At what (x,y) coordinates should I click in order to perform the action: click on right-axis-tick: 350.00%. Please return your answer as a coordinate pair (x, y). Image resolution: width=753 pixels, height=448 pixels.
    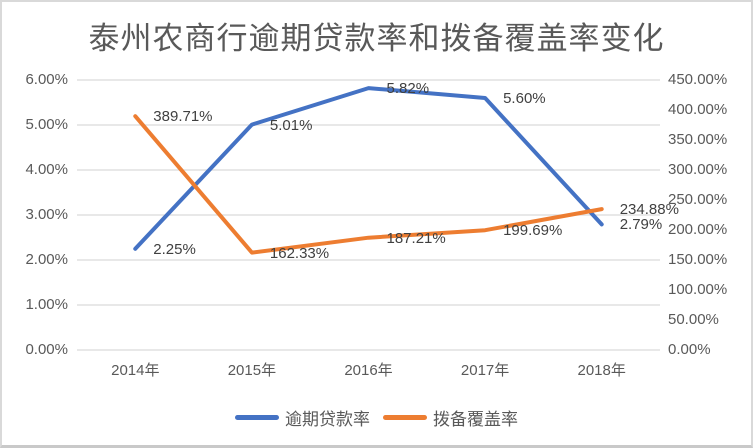
    Looking at the image, I should click on (698, 139).